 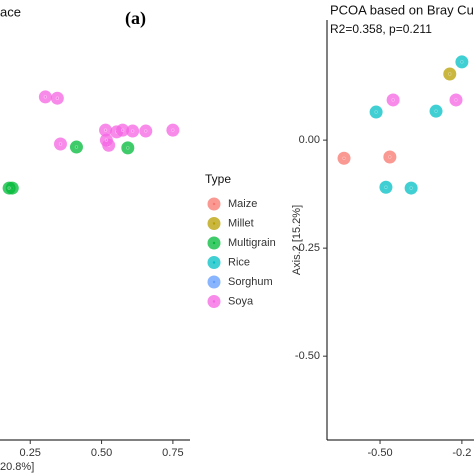 What do you see at coordinates (252, 243) in the screenshot?
I see `legend-label: Multigrain` at bounding box center [252, 243].